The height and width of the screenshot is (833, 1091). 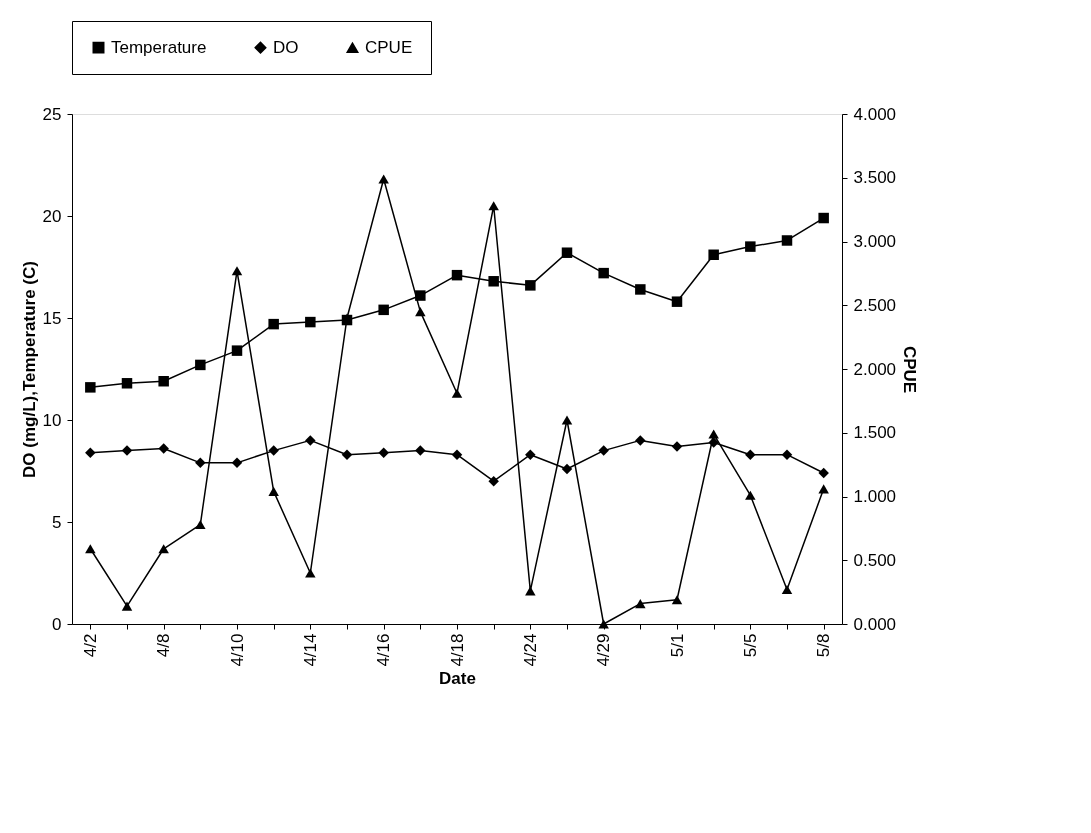 I want to click on y-axis-title: DO (mg/L),Temperature (C), so click(x=29, y=369).